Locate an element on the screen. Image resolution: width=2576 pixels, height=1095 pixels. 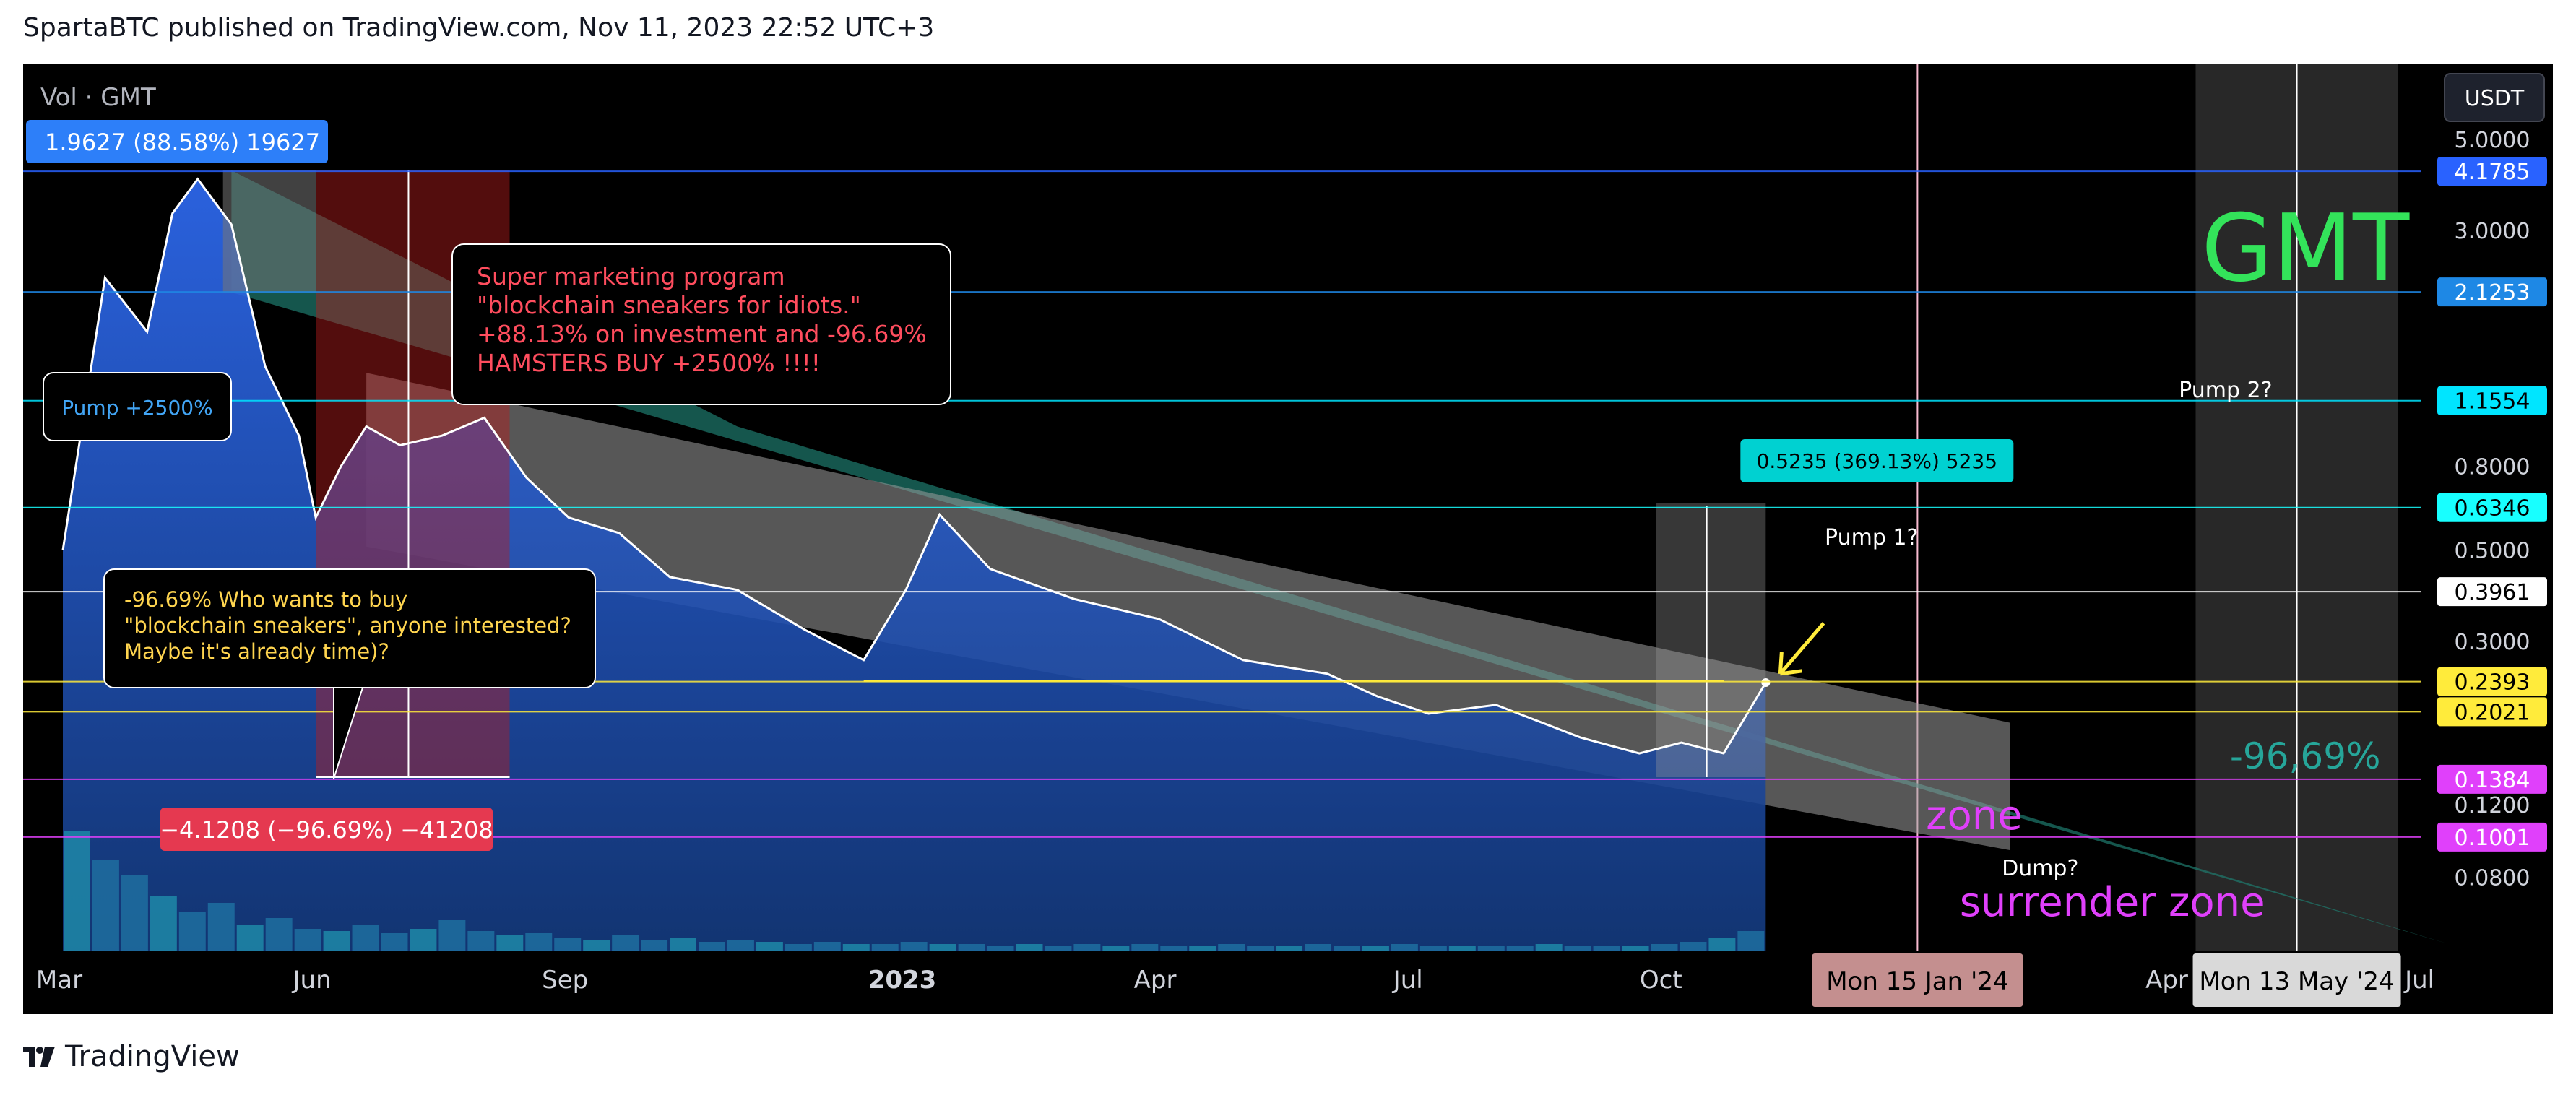
tradingview-logo-icon is located at coordinates (39, 1057).